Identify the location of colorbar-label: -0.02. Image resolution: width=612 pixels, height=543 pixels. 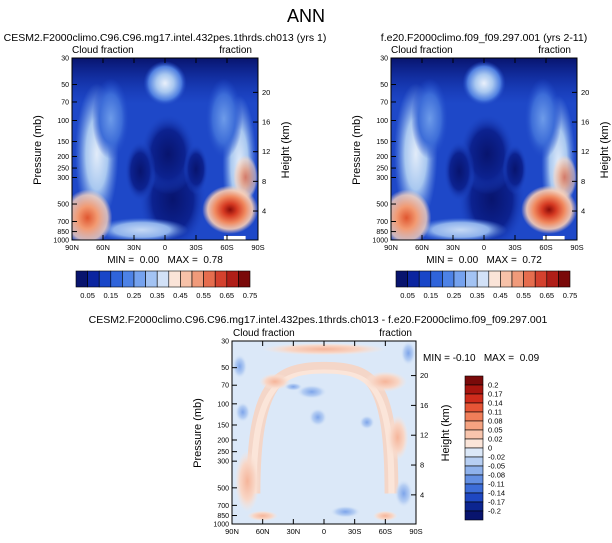
(496, 457).